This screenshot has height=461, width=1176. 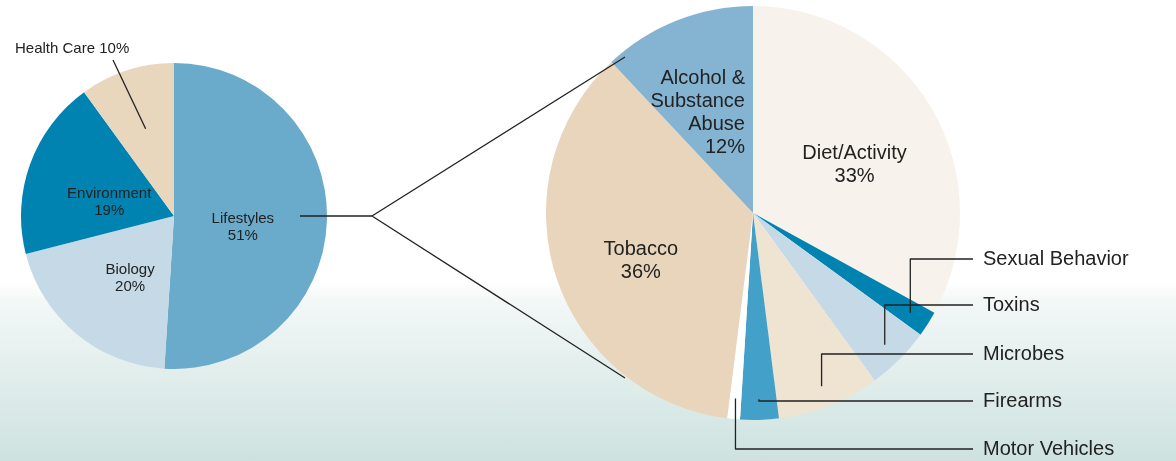 What do you see at coordinates (725, 146) in the screenshot?
I see `data-label: 12%` at bounding box center [725, 146].